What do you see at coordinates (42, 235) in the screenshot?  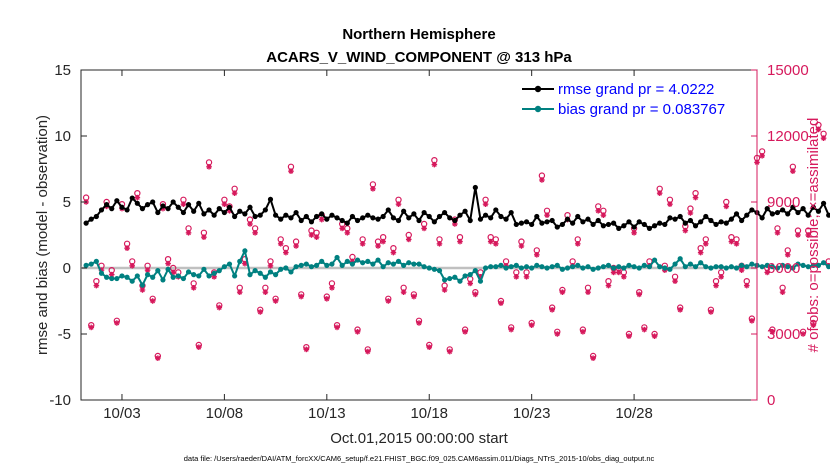 I see `y-axis-label: rmse and bias (model - observation)` at bounding box center [42, 235].